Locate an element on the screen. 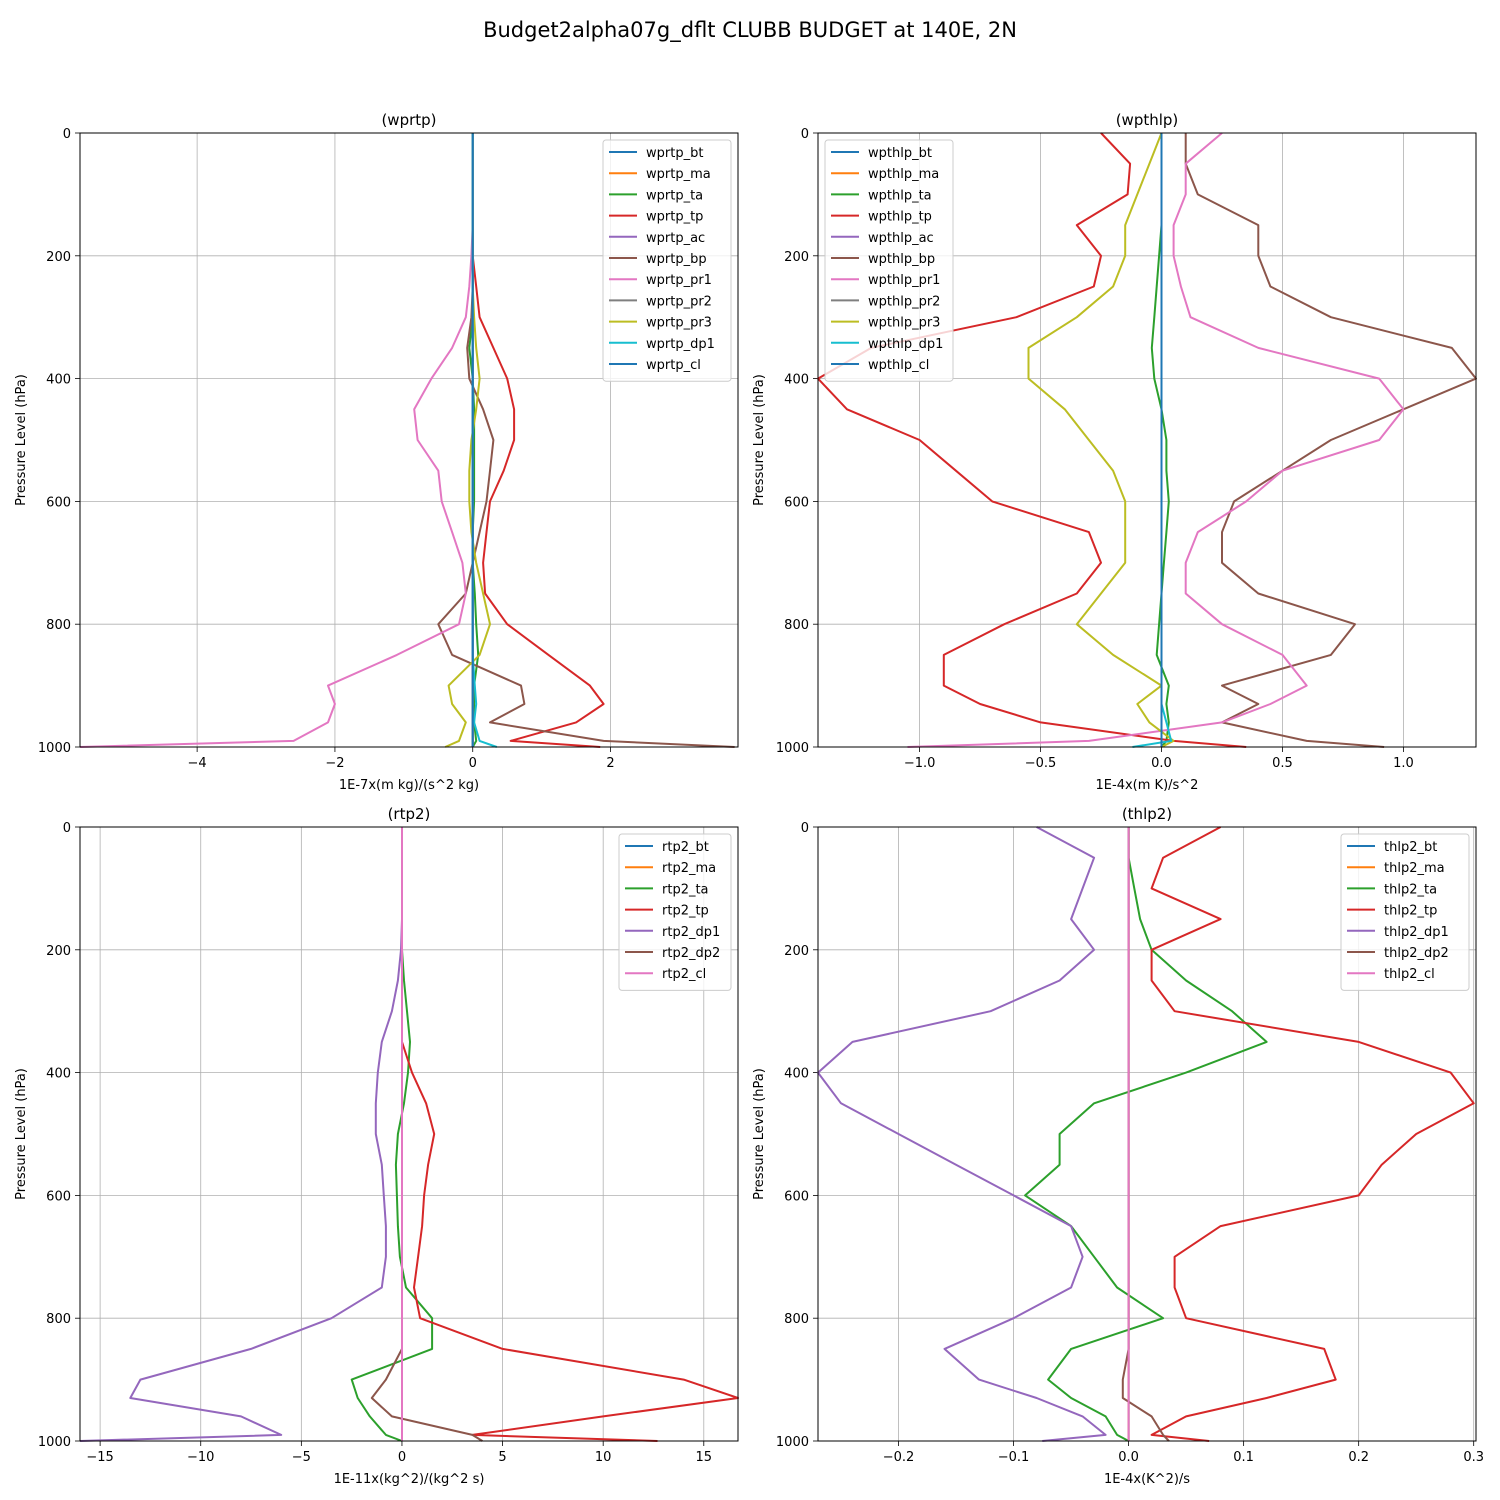  legend-label-wprtp_pr2: wprtp_pr2 is located at coordinates (679, 301).